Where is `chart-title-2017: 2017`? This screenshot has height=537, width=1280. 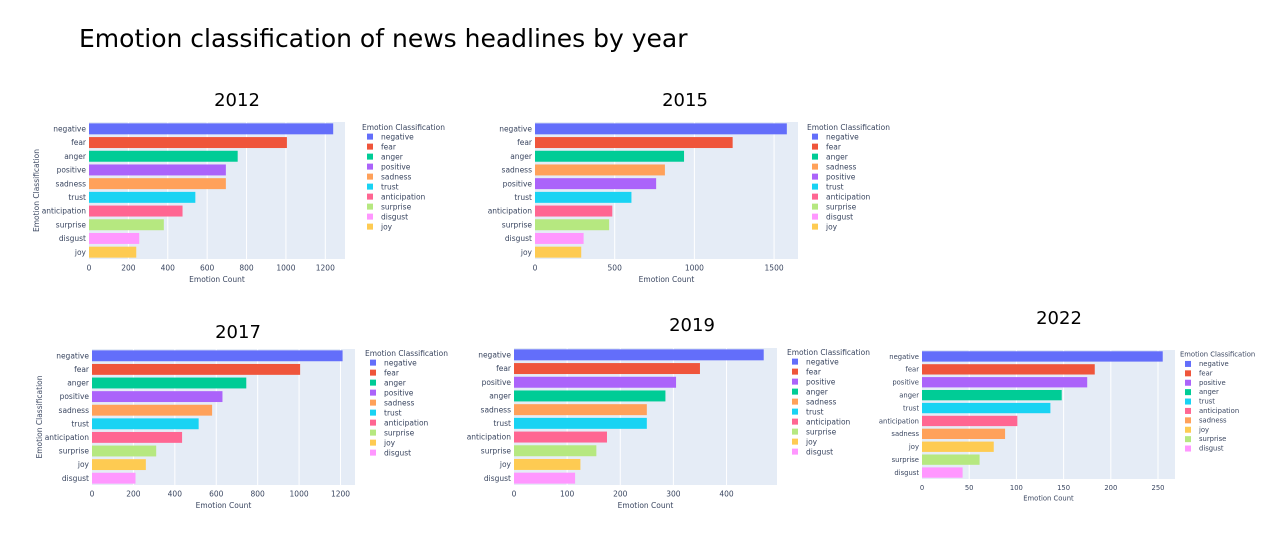 chart-title-2017: 2017 is located at coordinates (238, 332).